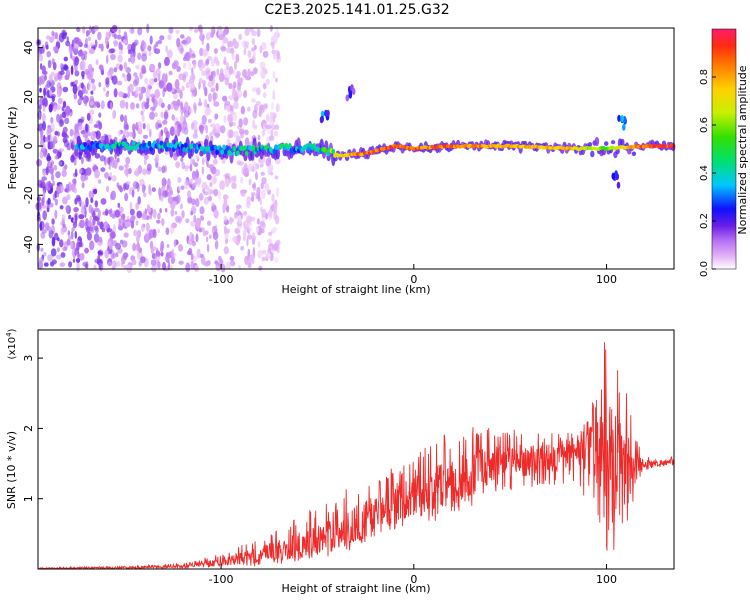 This screenshot has height=600, width=750. I want to click on snr-y-axis: 1 2 3, so click(32, 428).